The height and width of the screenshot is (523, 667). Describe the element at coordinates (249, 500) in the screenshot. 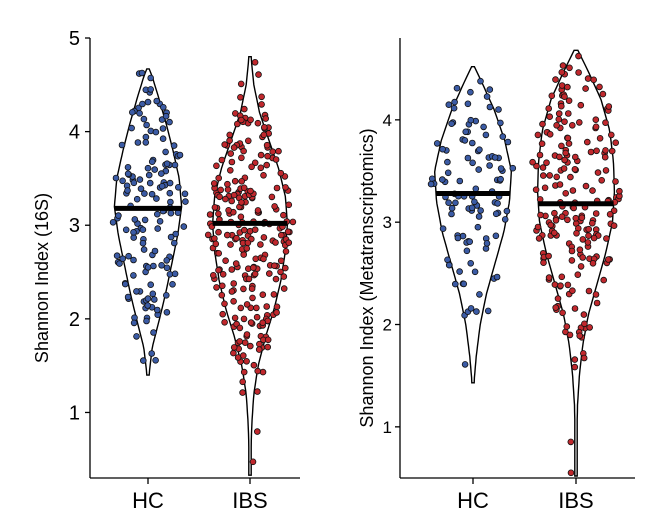

I see `x-tick-label: IBS` at that location.